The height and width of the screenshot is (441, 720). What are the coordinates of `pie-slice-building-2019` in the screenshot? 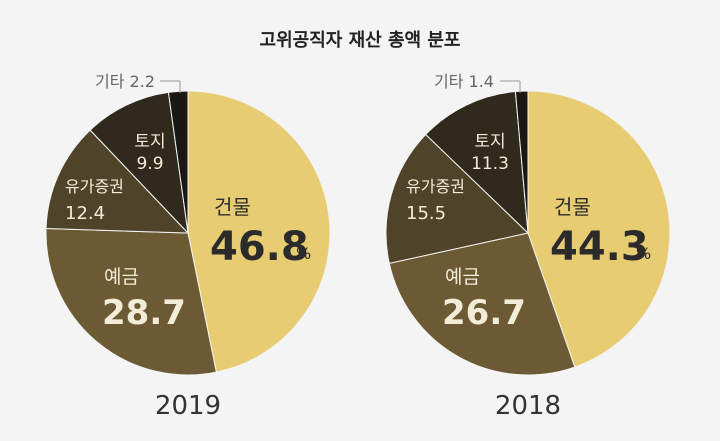 It's located at (259, 231).